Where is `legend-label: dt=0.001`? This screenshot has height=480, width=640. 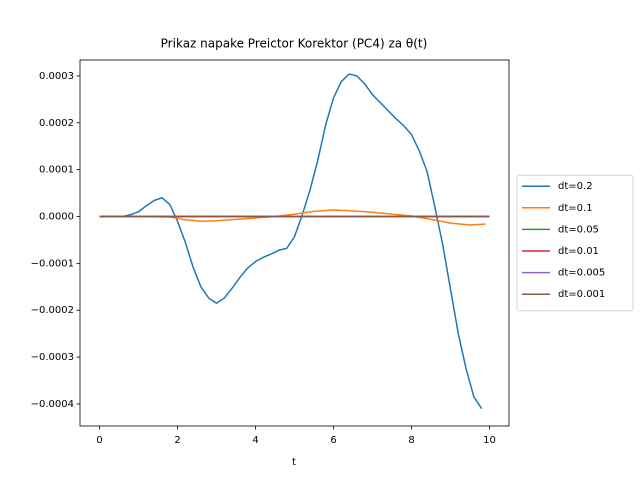
legend-label: dt=0.001 is located at coordinates (581, 294).